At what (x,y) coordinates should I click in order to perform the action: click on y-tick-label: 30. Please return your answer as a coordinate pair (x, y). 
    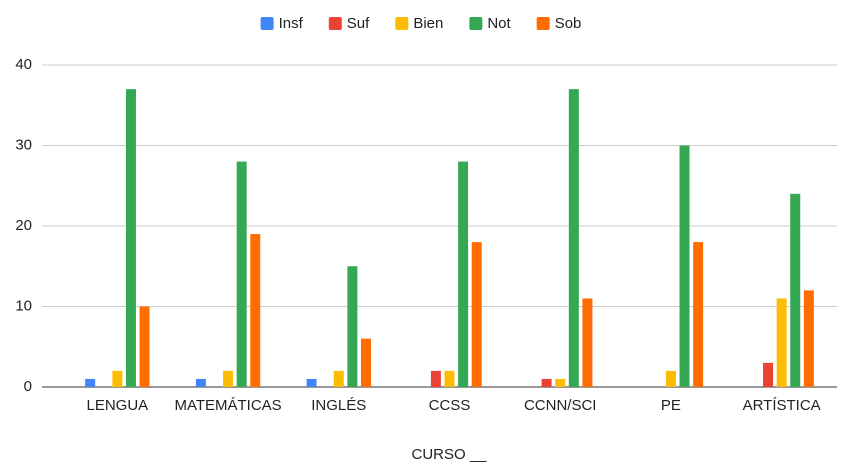
    Looking at the image, I should click on (23, 144).